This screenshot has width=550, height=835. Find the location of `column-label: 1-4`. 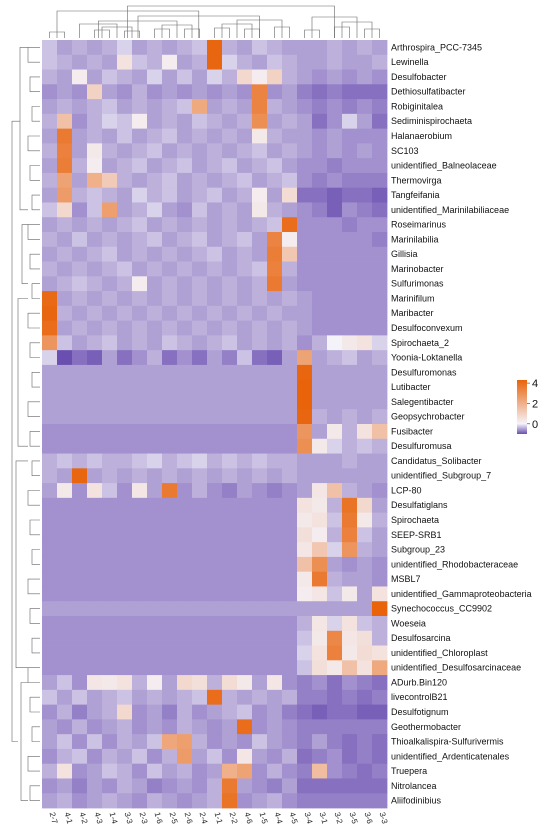

column-label: 1-4 is located at coordinates (114, 818).